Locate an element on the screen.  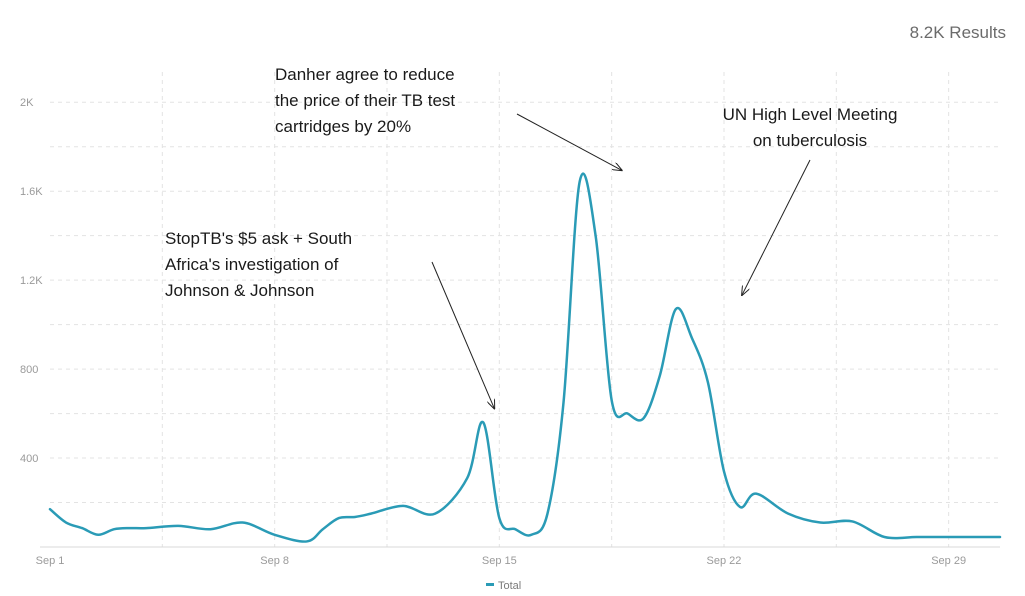
x-tick-label: Sep 22 is located at coordinates (724, 561).